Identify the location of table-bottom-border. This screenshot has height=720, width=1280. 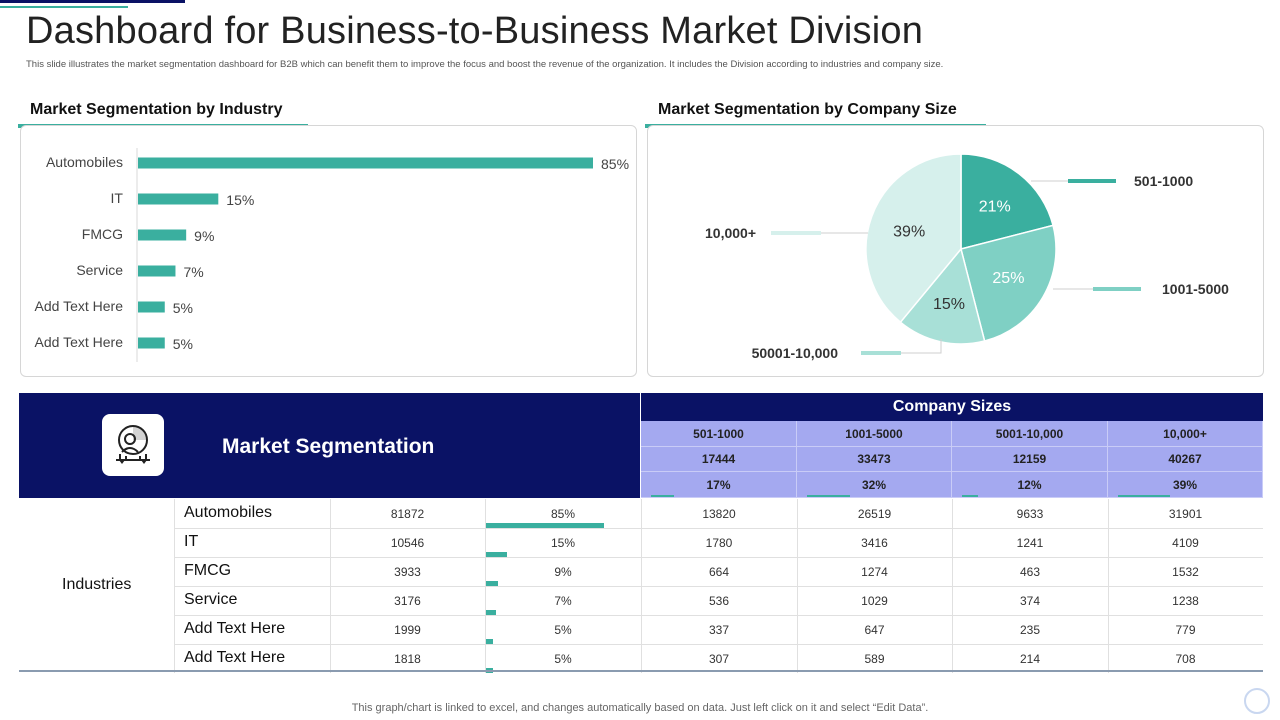
(641, 671).